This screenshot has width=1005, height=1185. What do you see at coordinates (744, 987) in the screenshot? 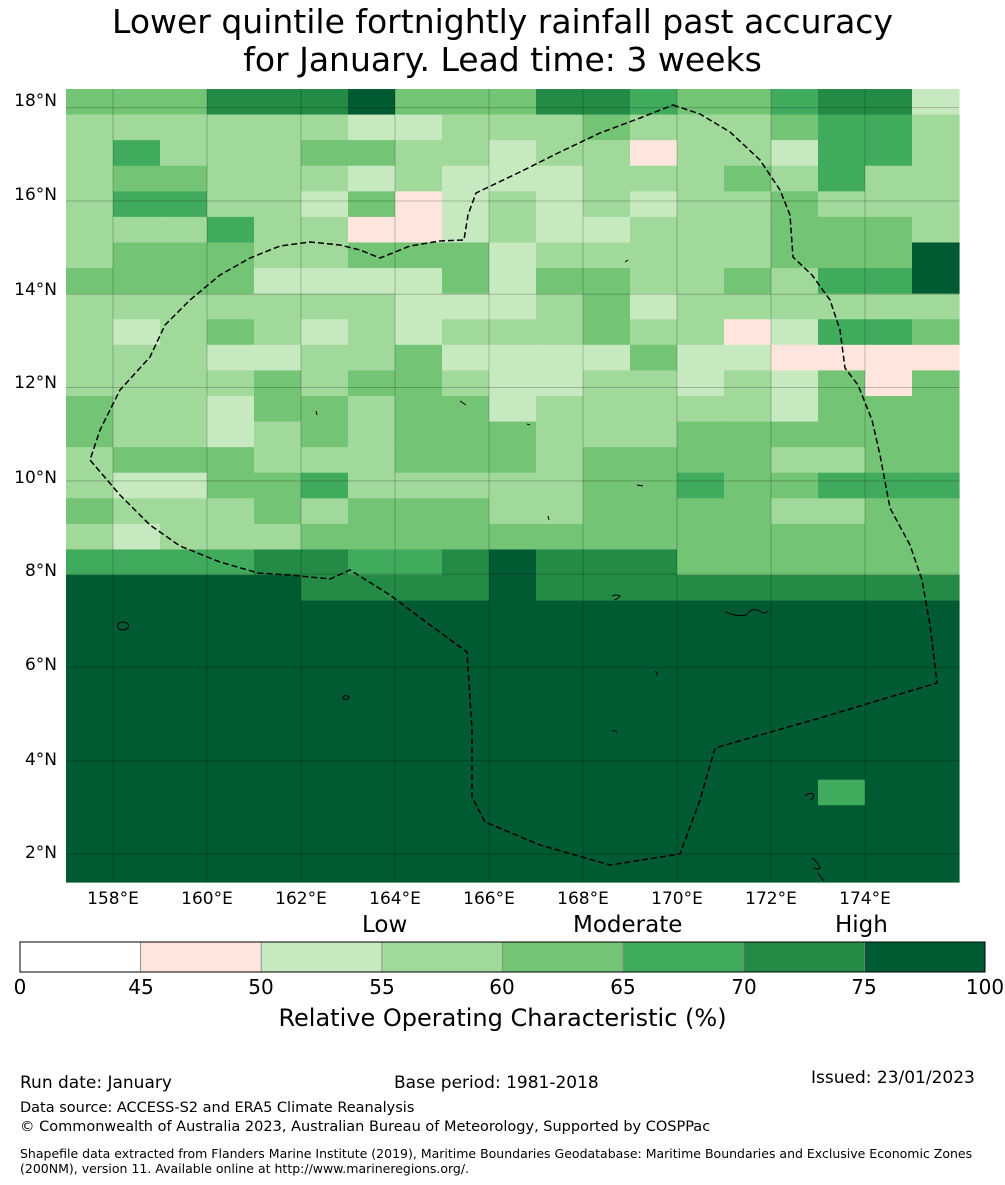
I see `colorbar-tick: 70` at bounding box center [744, 987].